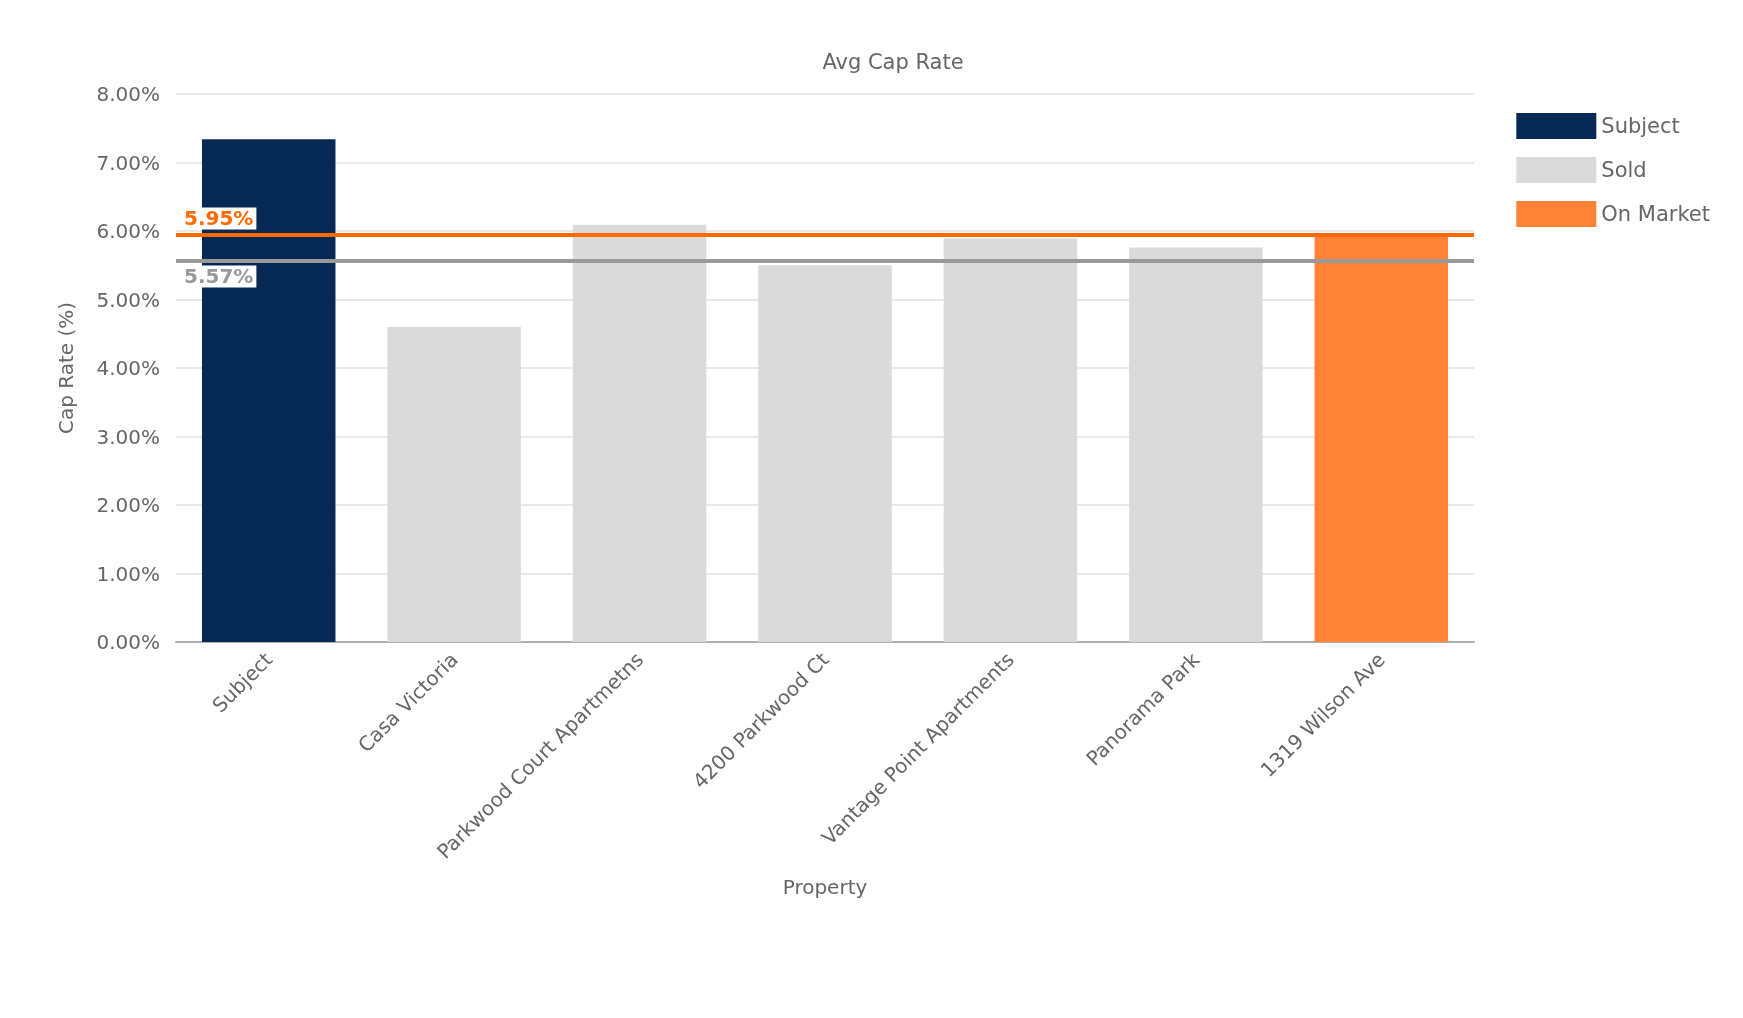  I want to click on y-tick-label: 0.00%, so click(128, 642).